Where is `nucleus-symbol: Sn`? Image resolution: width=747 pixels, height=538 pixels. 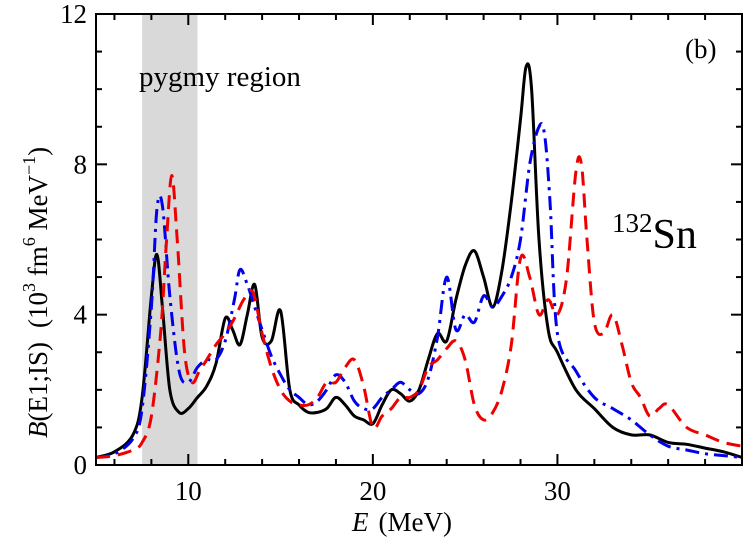
nucleus-symbol: Sn is located at coordinates (675, 235).